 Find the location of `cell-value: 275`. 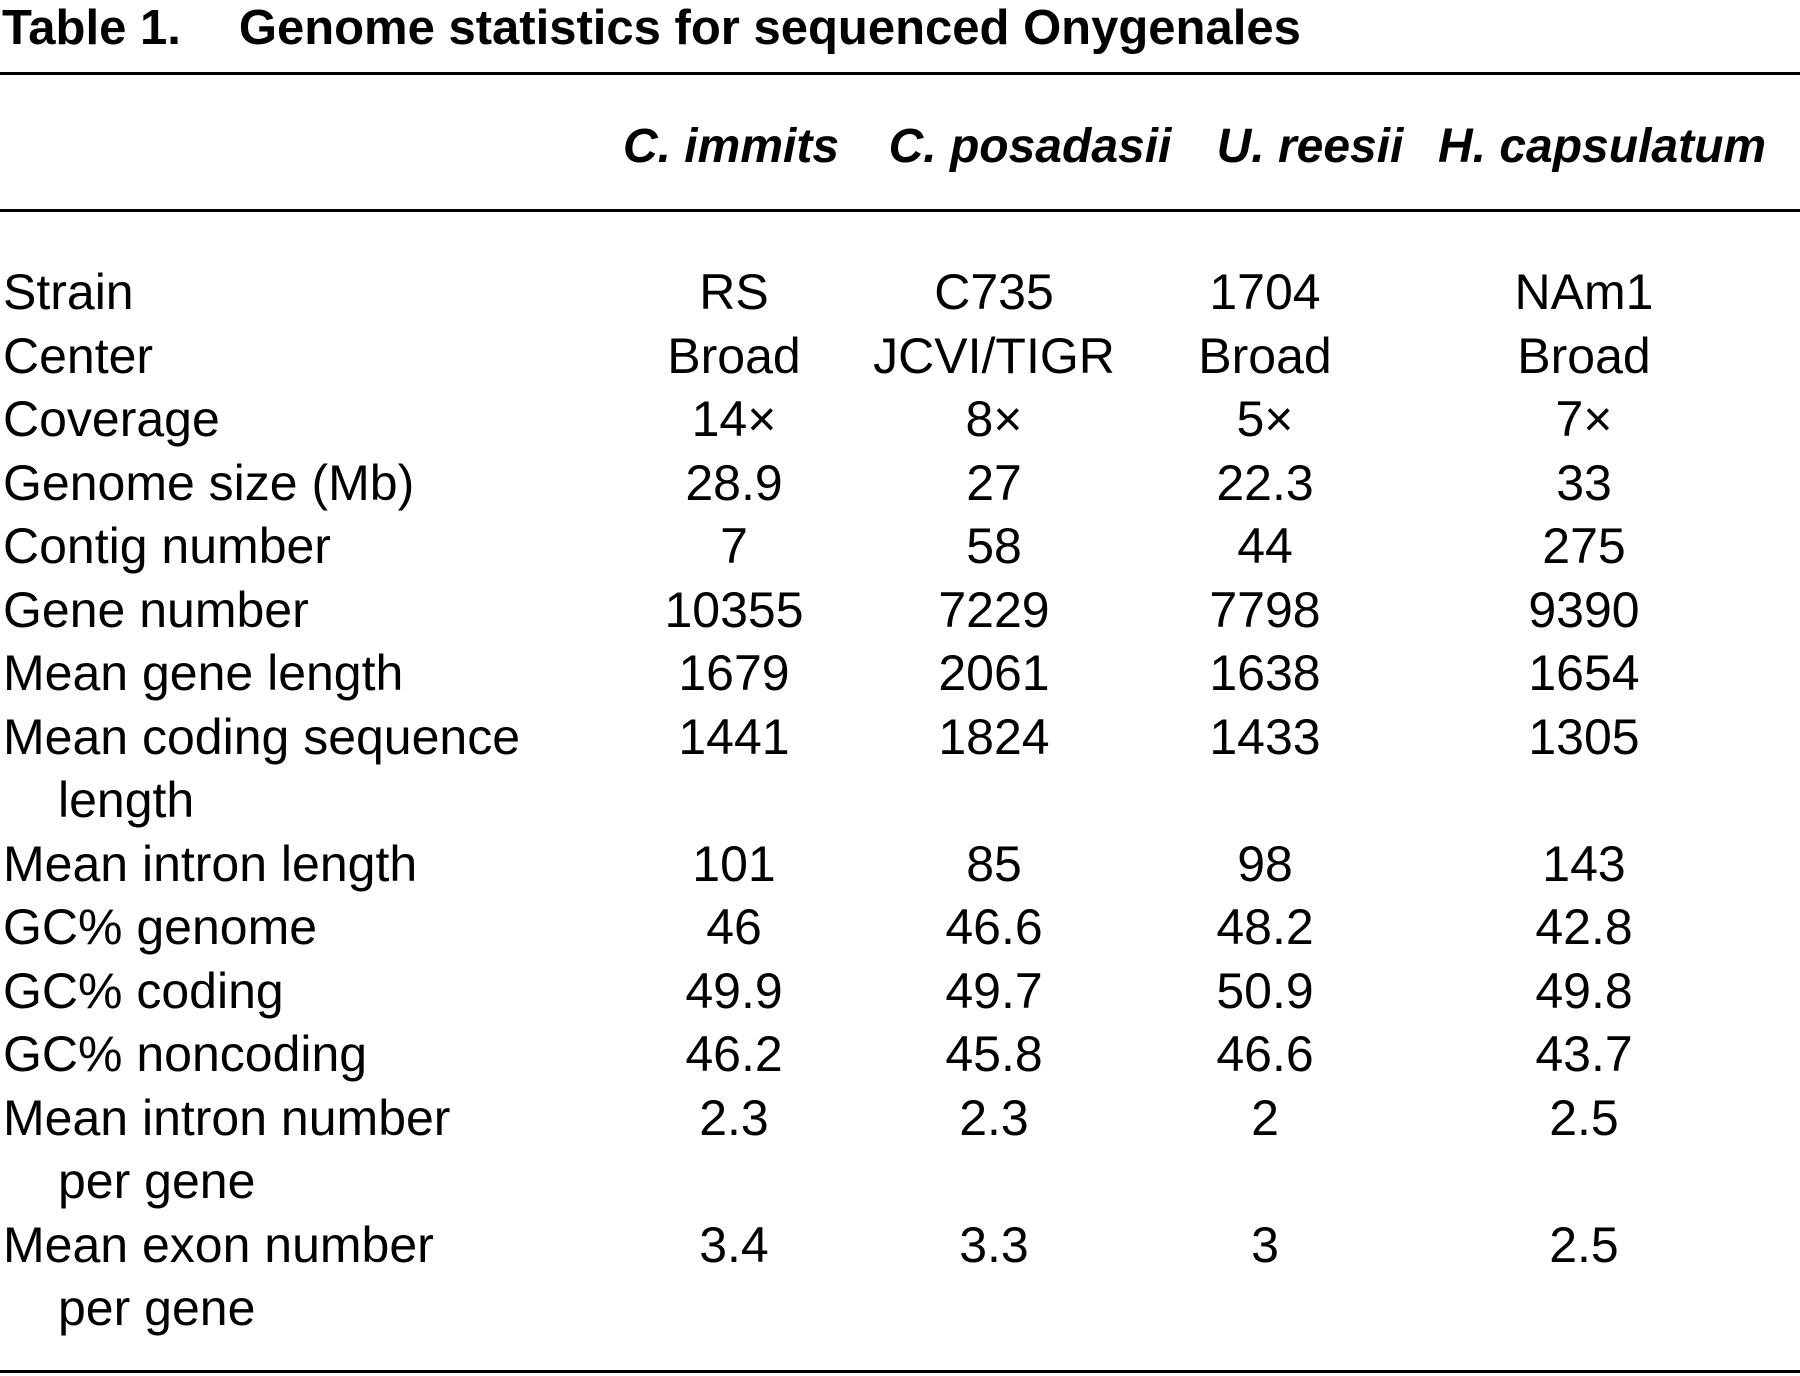

cell-value: 275 is located at coordinates (1584, 546).